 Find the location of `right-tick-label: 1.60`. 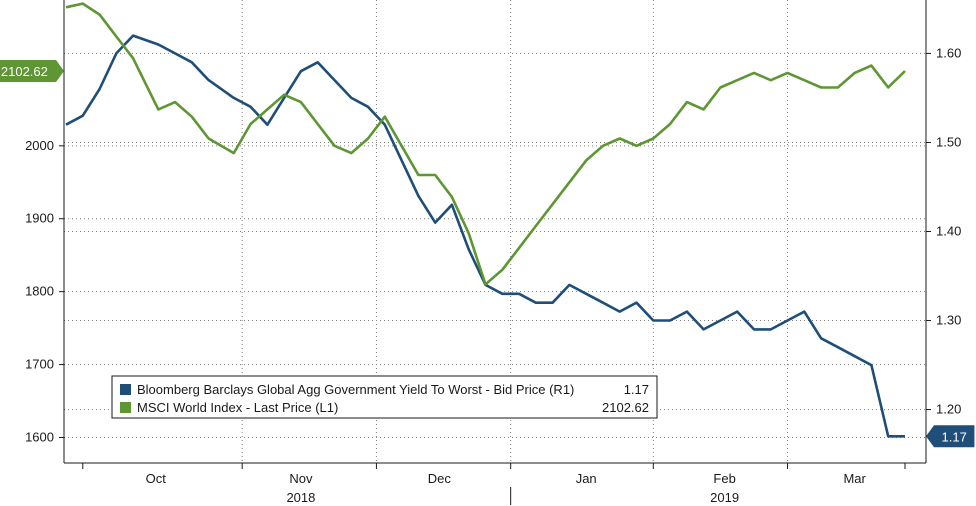

right-tick-label: 1.60 is located at coordinates (948, 52).